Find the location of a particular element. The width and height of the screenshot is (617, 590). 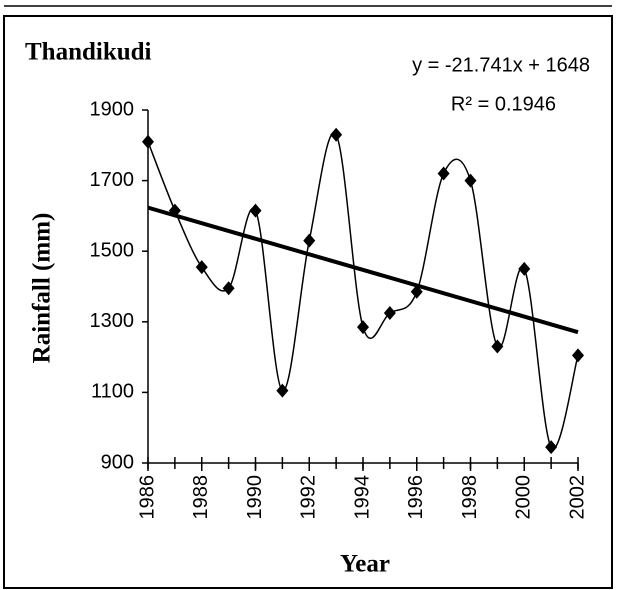

equation: y = -21.741x + 1648 is located at coordinates (501, 65).